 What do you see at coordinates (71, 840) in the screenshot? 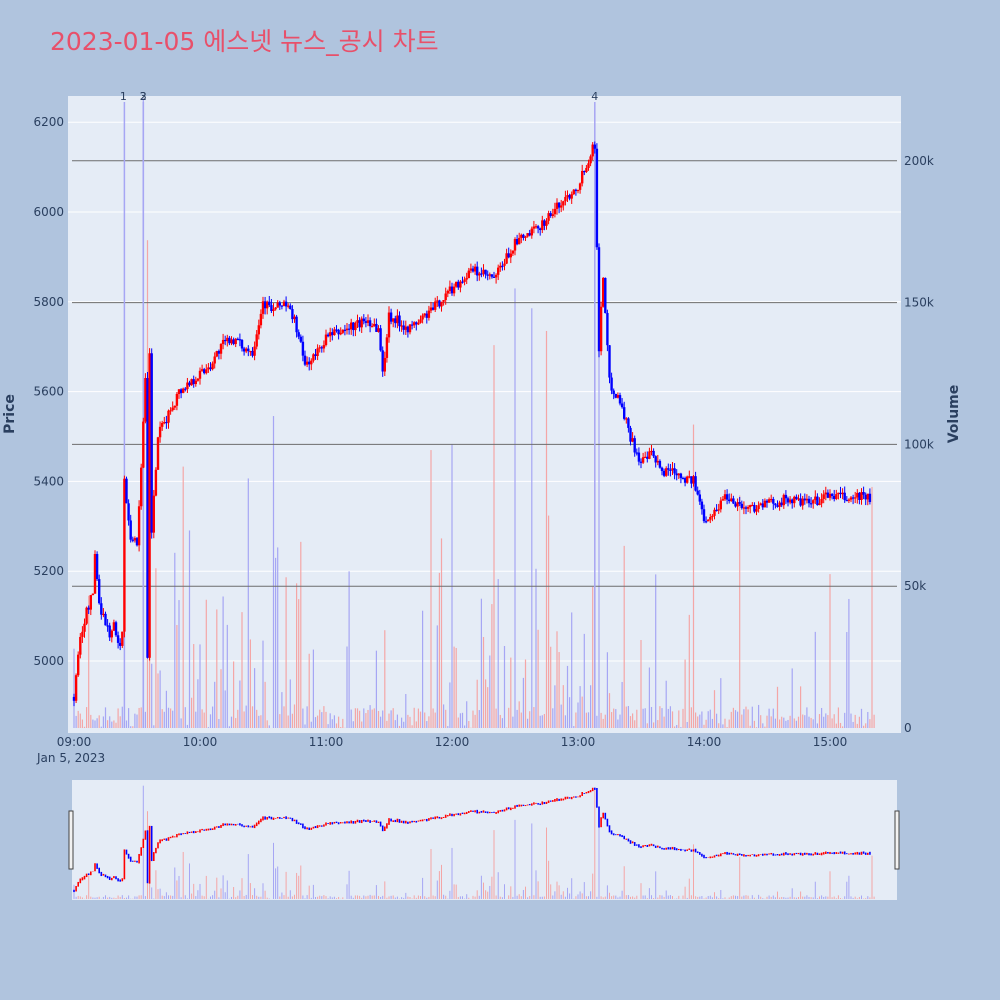
I see `range-slider-left-handle` at bounding box center [71, 840].